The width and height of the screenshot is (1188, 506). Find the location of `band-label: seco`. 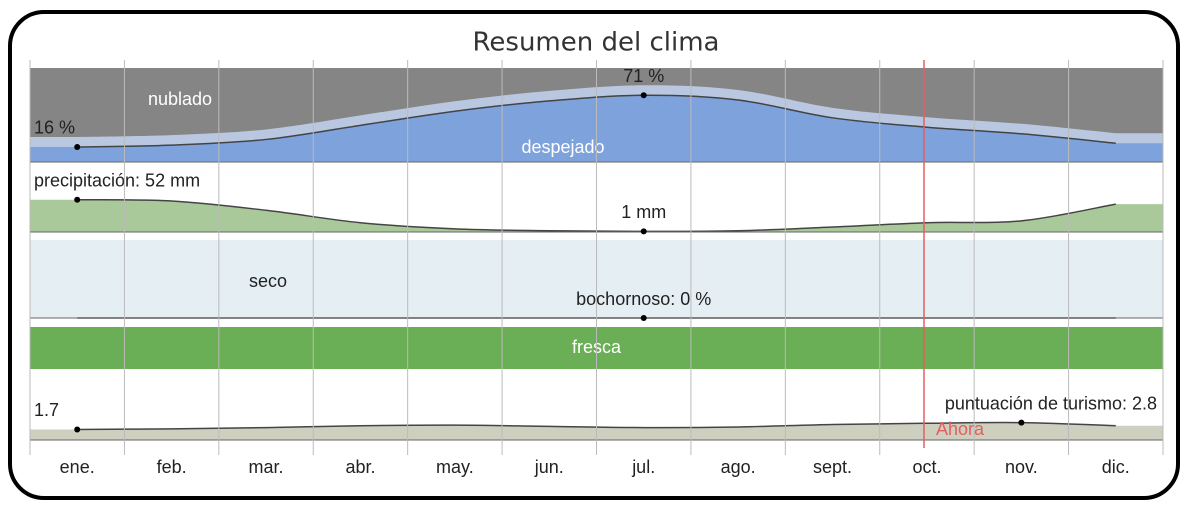

band-label: seco is located at coordinates (268, 281).